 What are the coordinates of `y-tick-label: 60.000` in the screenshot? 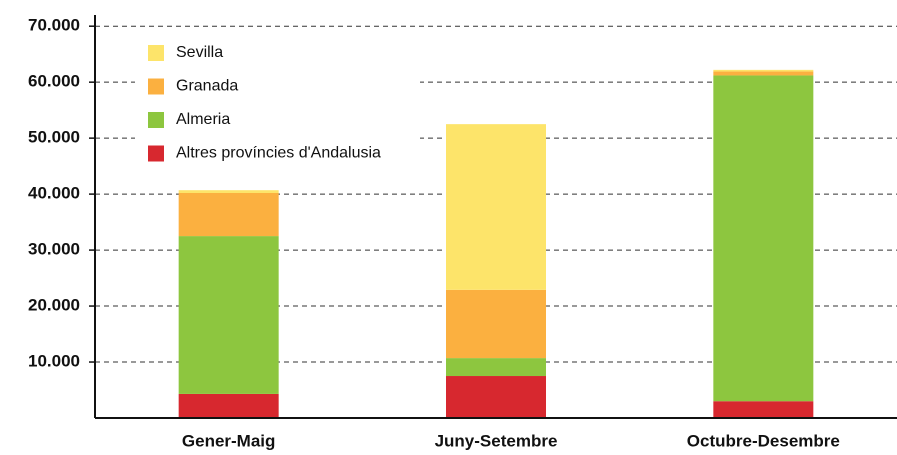 It's located at (54, 81).